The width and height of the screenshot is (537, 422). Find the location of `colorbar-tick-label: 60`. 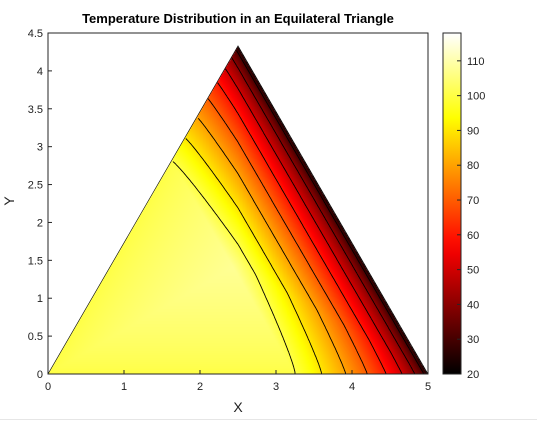

colorbar-tick-label: 60 is located at coordinates (473, 236).